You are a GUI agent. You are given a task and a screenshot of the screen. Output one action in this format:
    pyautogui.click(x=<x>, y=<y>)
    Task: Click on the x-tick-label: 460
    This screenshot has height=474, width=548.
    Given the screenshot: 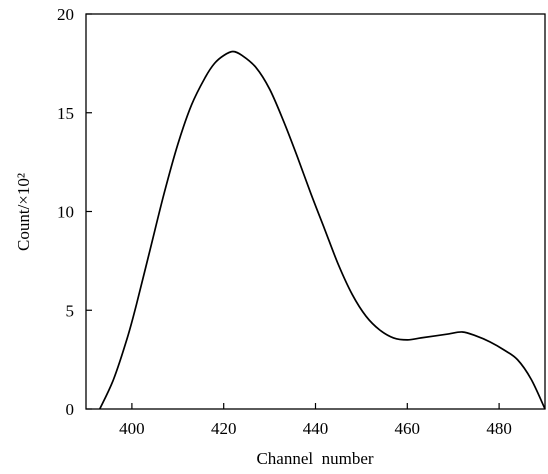 What is the action you would take?
    pyautogui.click(x=408, y=428)
    